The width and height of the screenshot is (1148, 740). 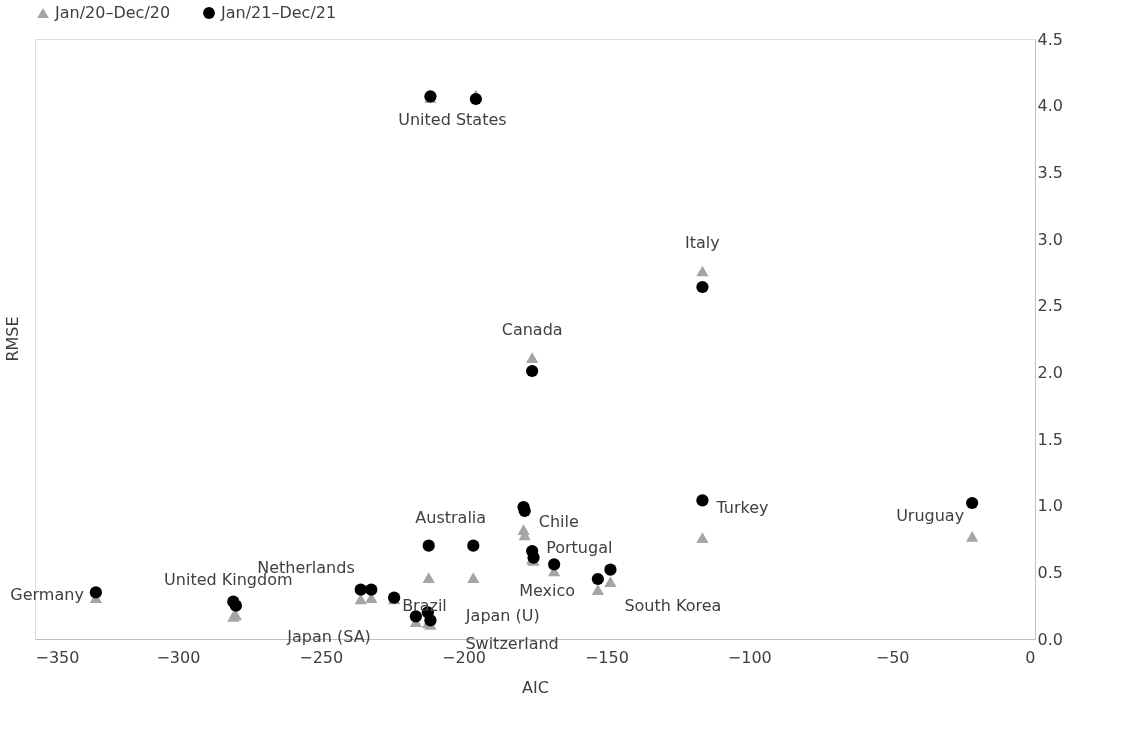 What do you see at coordinates (606, 657) in the screenshot?
I see `x-tick-label: −150` at bounding box center [606, 657].